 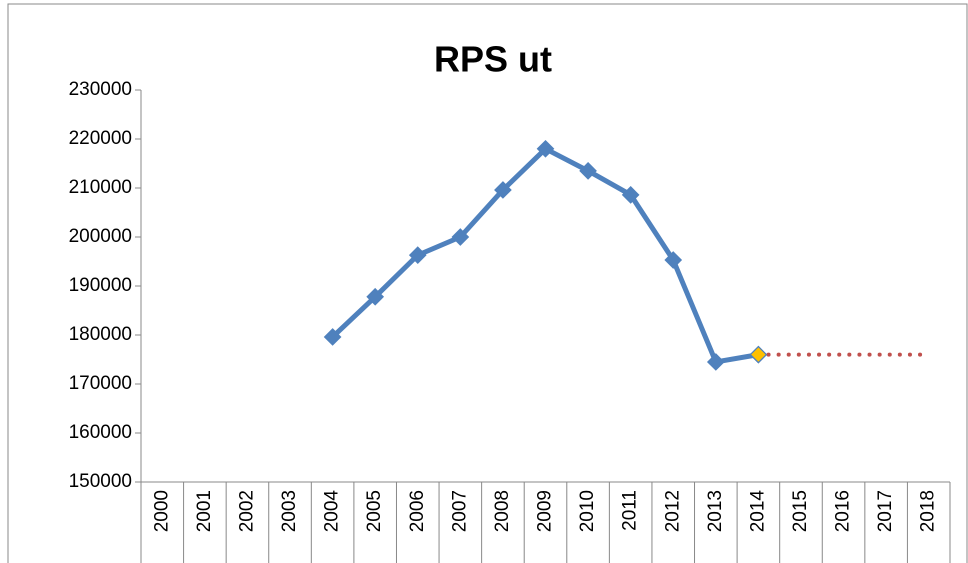 I want to click on x-tick-label: 2015, so click(x=800, y=511).